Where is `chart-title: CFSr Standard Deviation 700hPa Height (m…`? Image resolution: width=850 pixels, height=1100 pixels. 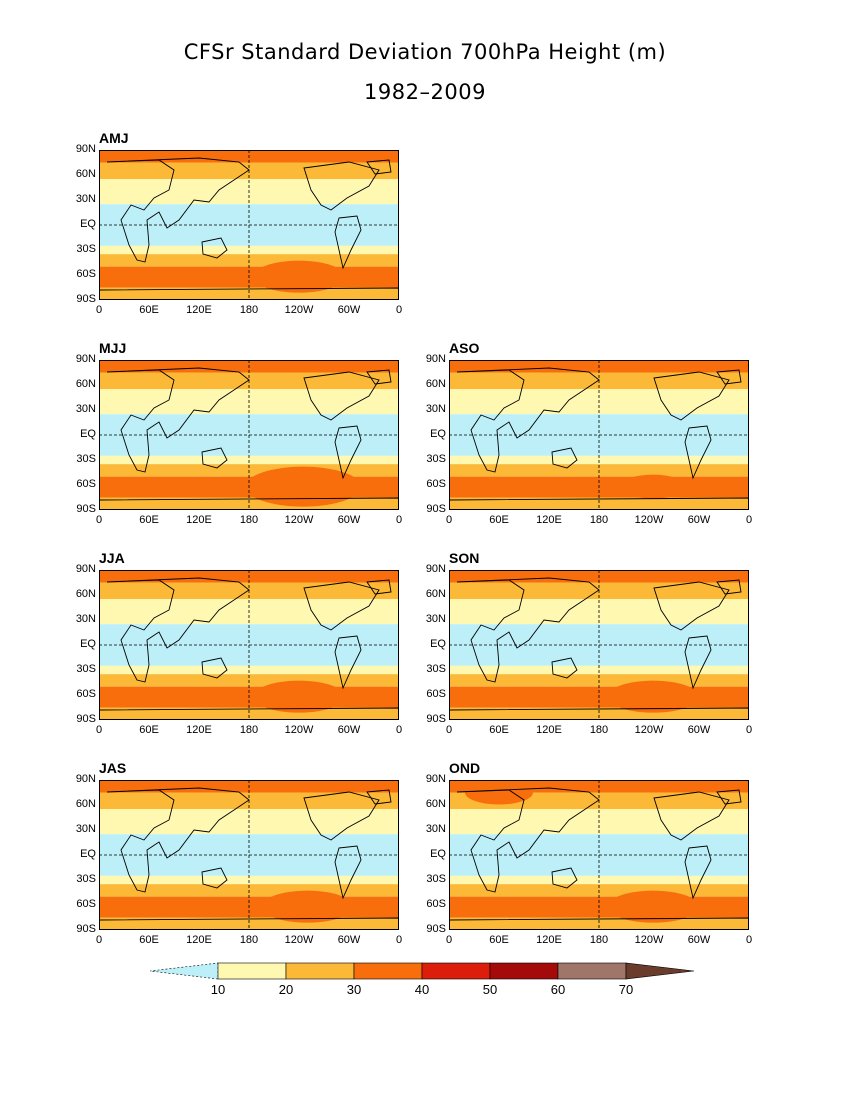 chart-title: CFSr Standard Deviation 700hPa Height (m… is located at coordinates (425, 52).